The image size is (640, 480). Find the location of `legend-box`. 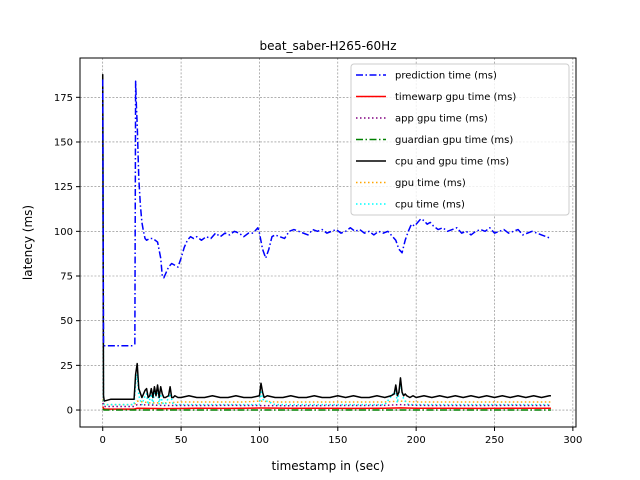

legend-box is located at coordinates (460, 139).